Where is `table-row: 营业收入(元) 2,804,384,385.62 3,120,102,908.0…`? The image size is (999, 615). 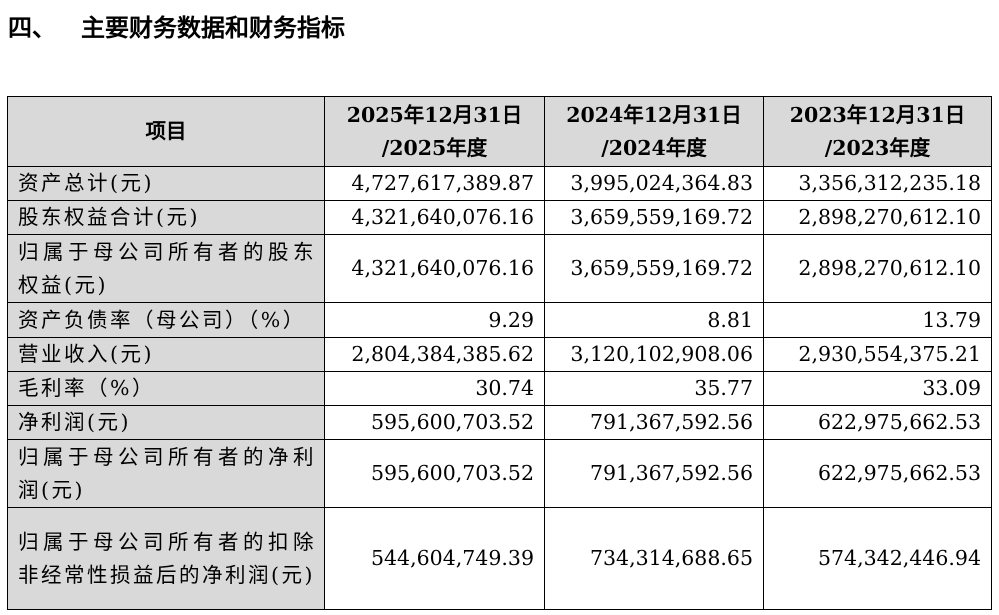
table-row: 营业收入(元) 2,804,384,385.62 3,120,102,908.0… is located at coordinates (499, 354).